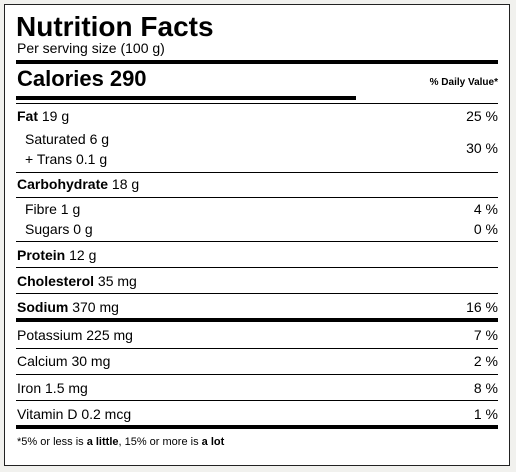 The image size is (516, 472). I want to click on sodium-name: Sodium, so click(43, 307).